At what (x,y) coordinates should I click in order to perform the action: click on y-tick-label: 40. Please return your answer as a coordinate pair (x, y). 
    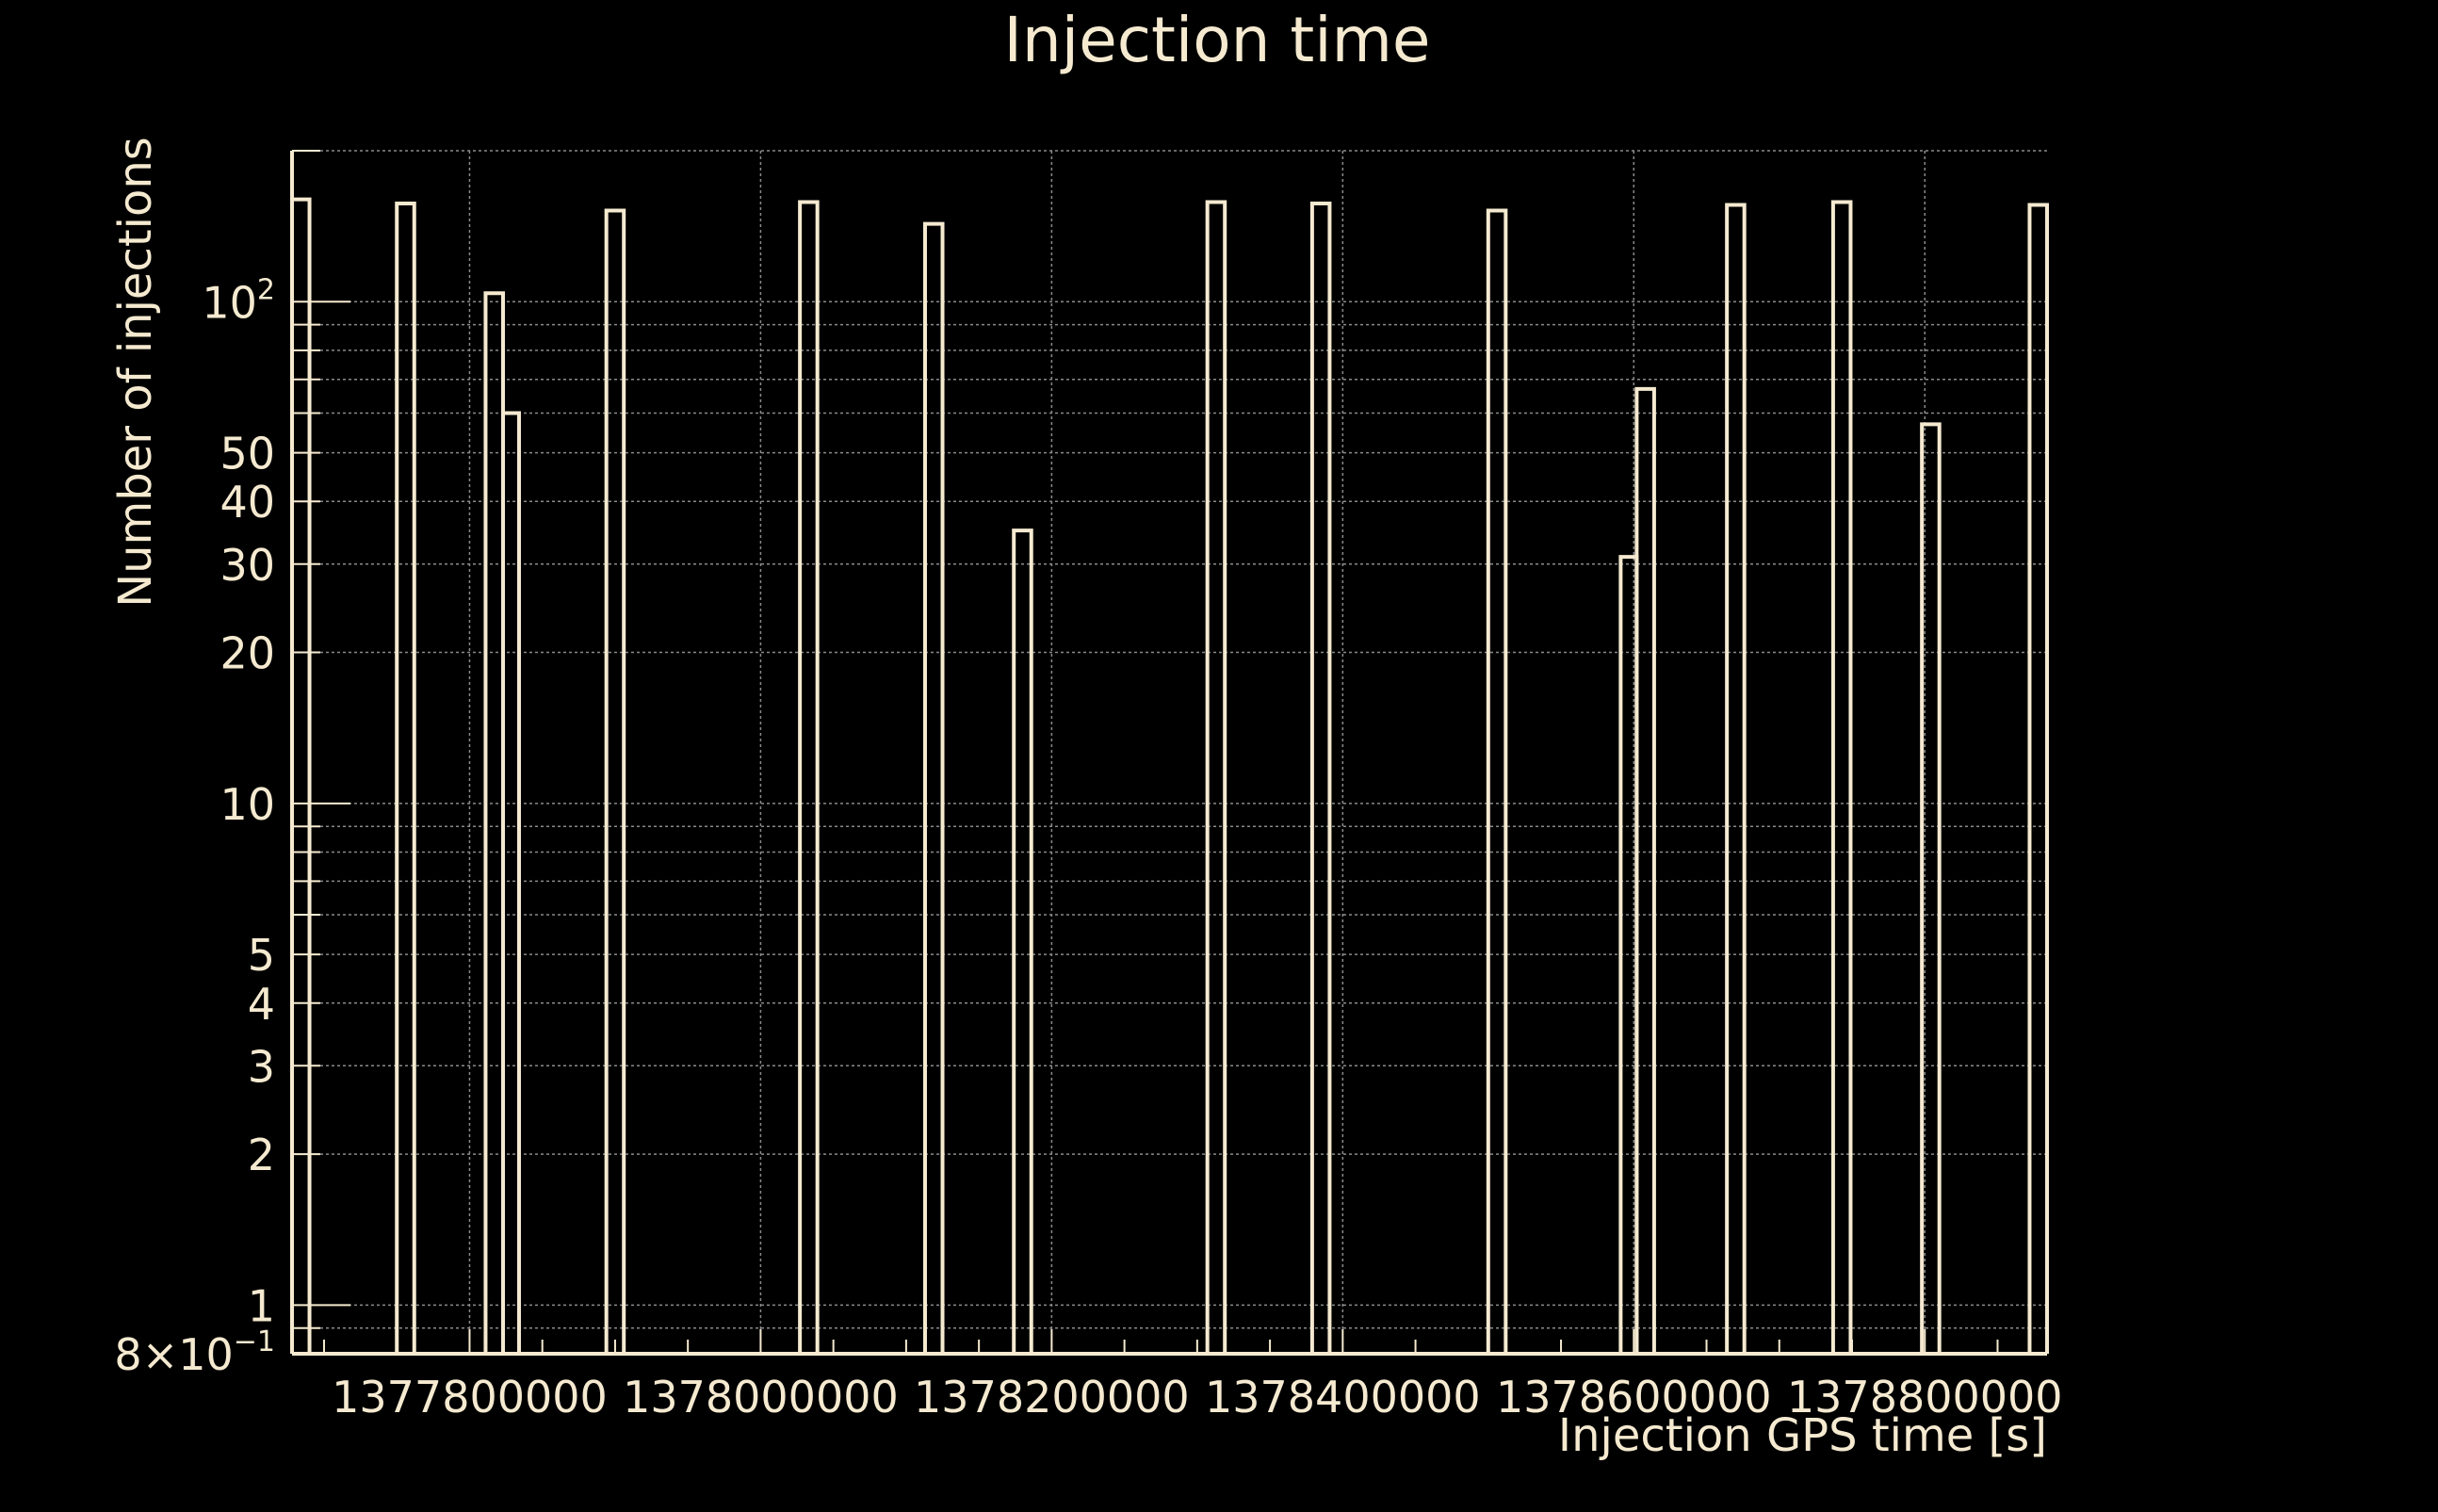
    Looking at the image, I should click on (247, 502).